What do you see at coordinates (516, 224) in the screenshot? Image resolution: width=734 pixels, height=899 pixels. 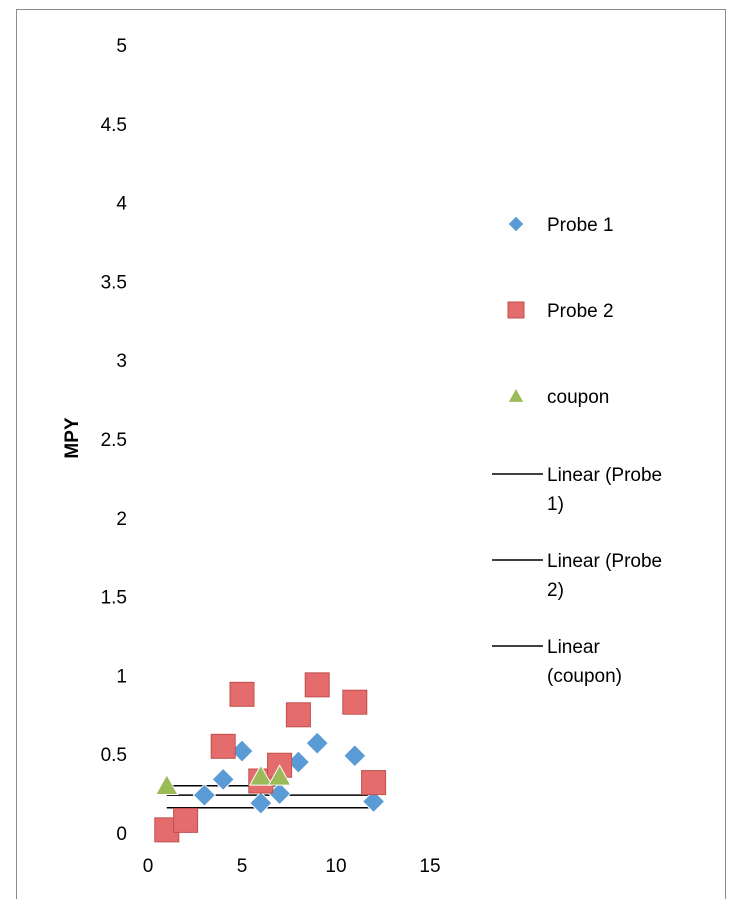 I see `legend-diamond-symbol` at bounding box center [516, 224].